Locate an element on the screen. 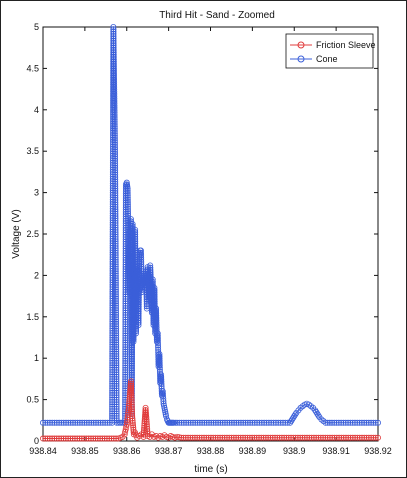 The image size is (407, 478). y-tick-label: 3.5 is located at coordinates (32, 151).